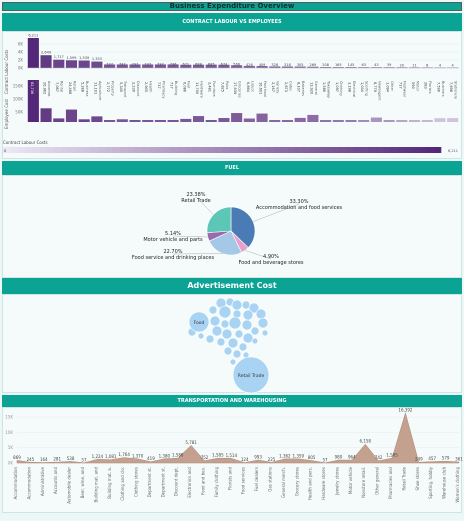 The height and width of the screenshot is (521, 464). I want to click on category-label: Other, so click(392, 86).